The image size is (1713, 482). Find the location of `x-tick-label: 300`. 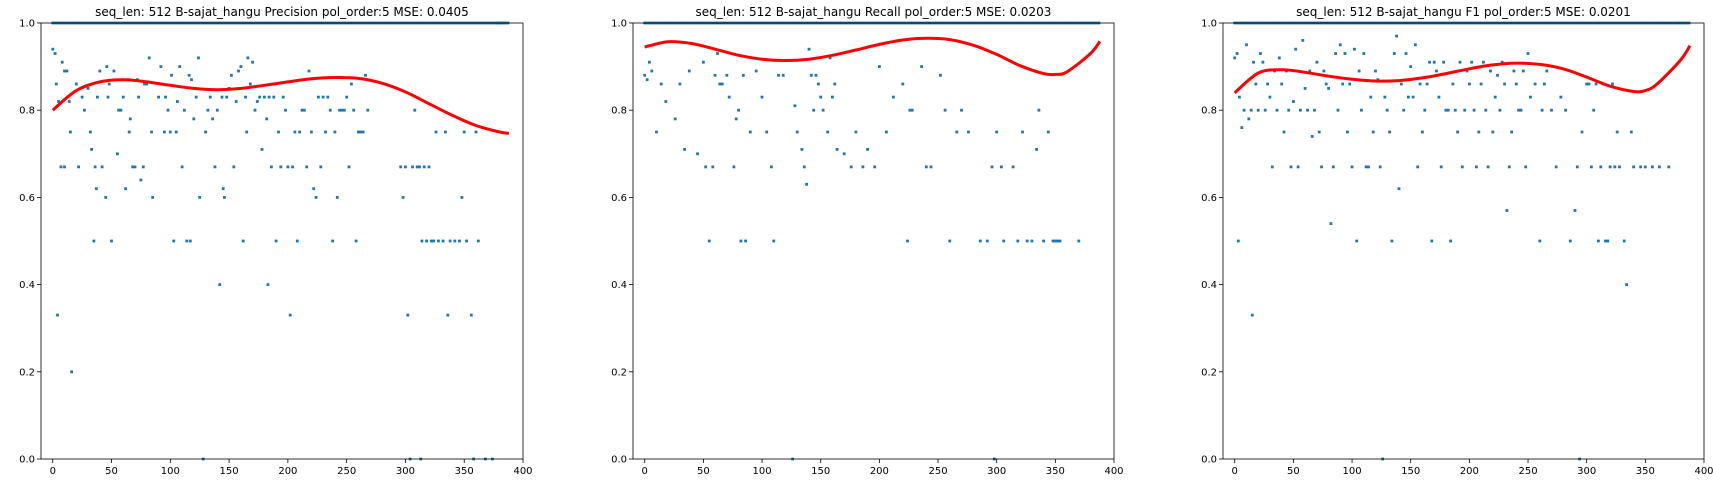

x-tick-label: 300 is located at coordinates (405, 471).